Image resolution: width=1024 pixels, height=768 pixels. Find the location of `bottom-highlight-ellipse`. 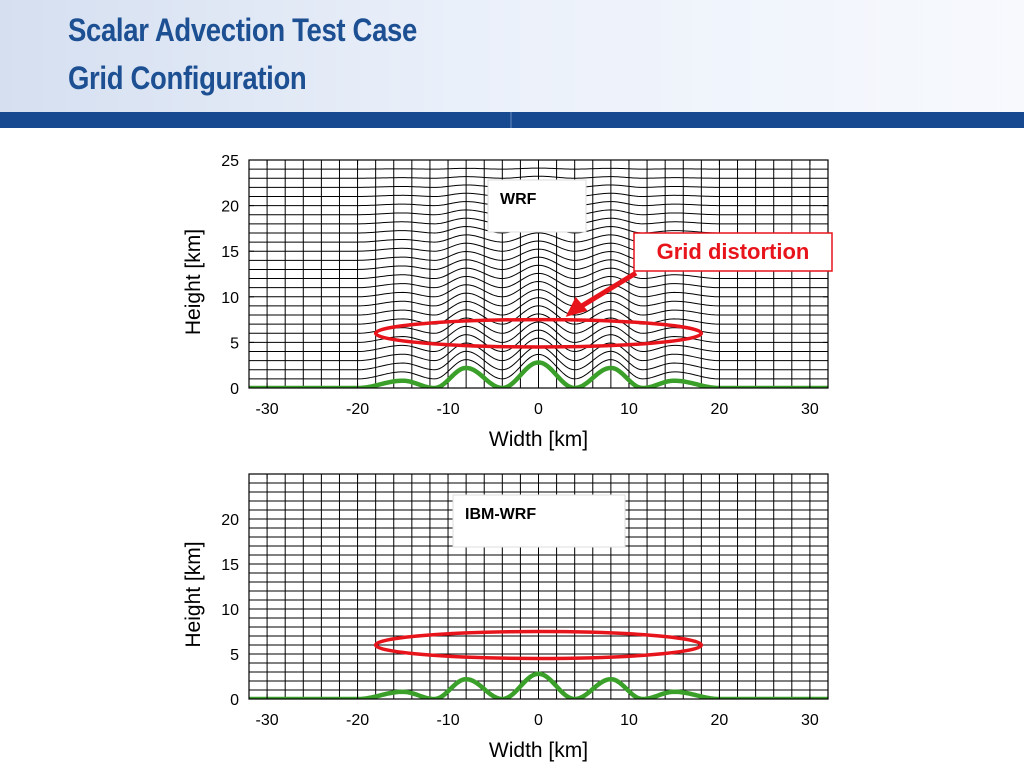

bottom-highlight-ellipse is located at coordinates (538, 645).